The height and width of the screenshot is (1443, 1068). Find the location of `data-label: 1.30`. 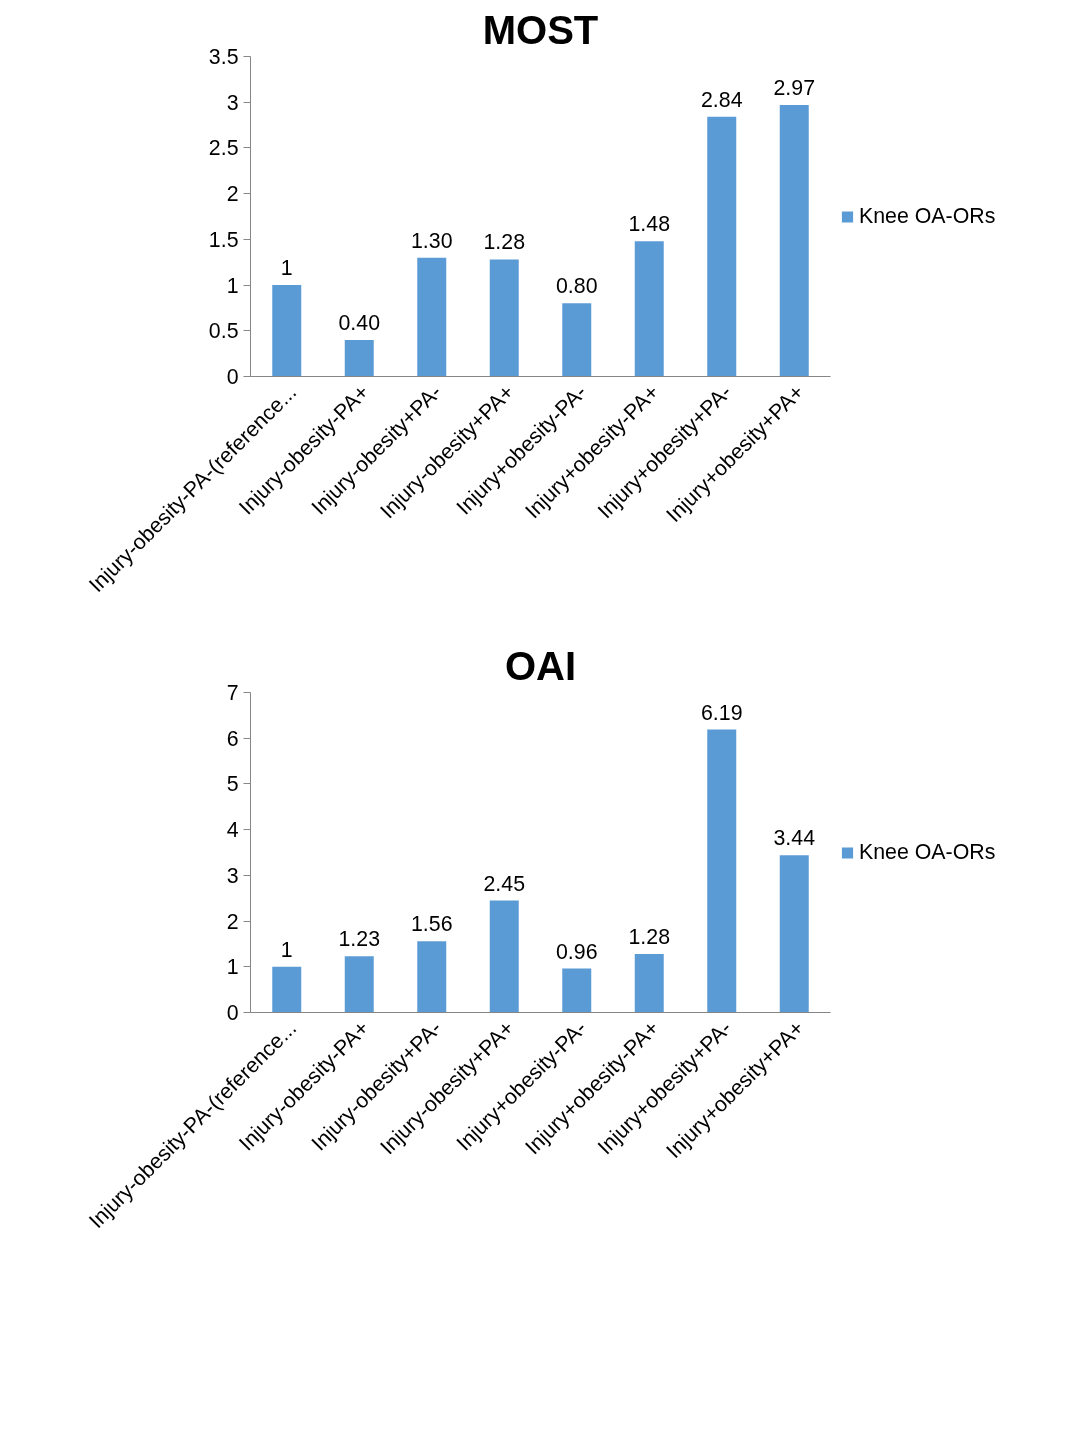

data-label: 1.30 is located at coordinates (431, 240).